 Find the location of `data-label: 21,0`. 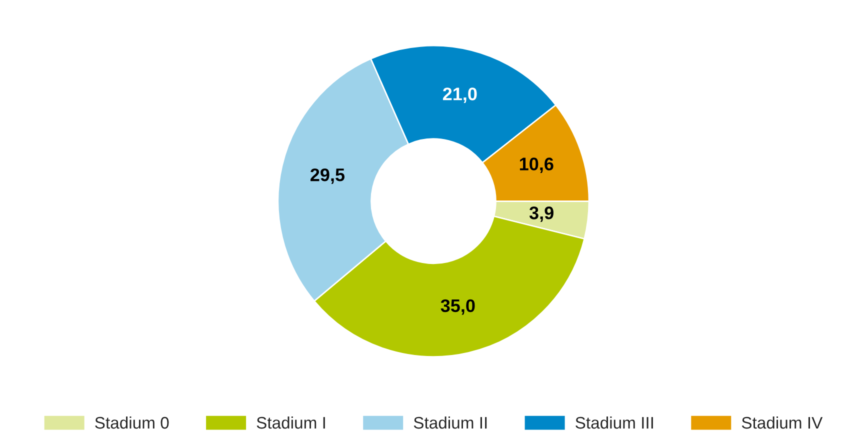

data-label: 21,0 is located at coordinates (459, 95).